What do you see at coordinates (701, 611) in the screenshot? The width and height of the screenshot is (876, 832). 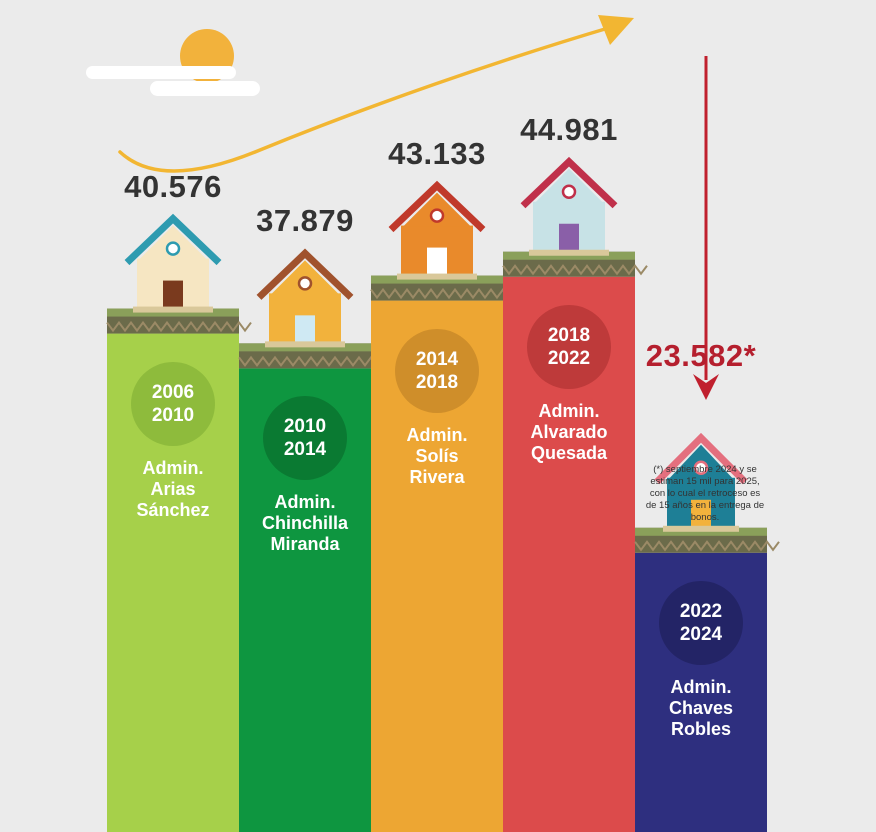 I see `period-start: 2022` at bounding box center [701, 611].